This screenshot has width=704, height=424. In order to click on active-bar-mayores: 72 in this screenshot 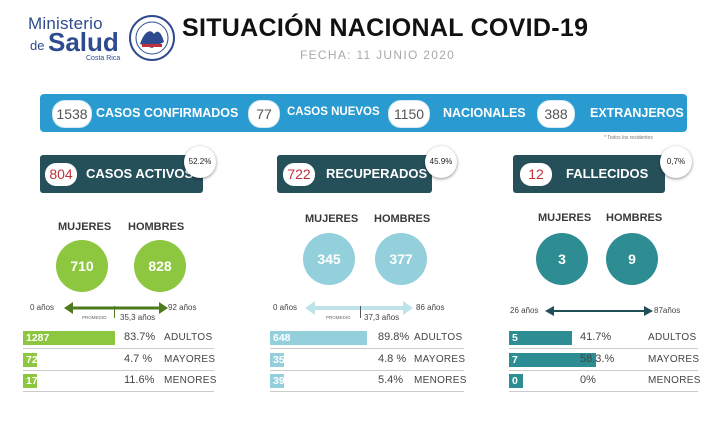, I will do `click(30, 360)`.